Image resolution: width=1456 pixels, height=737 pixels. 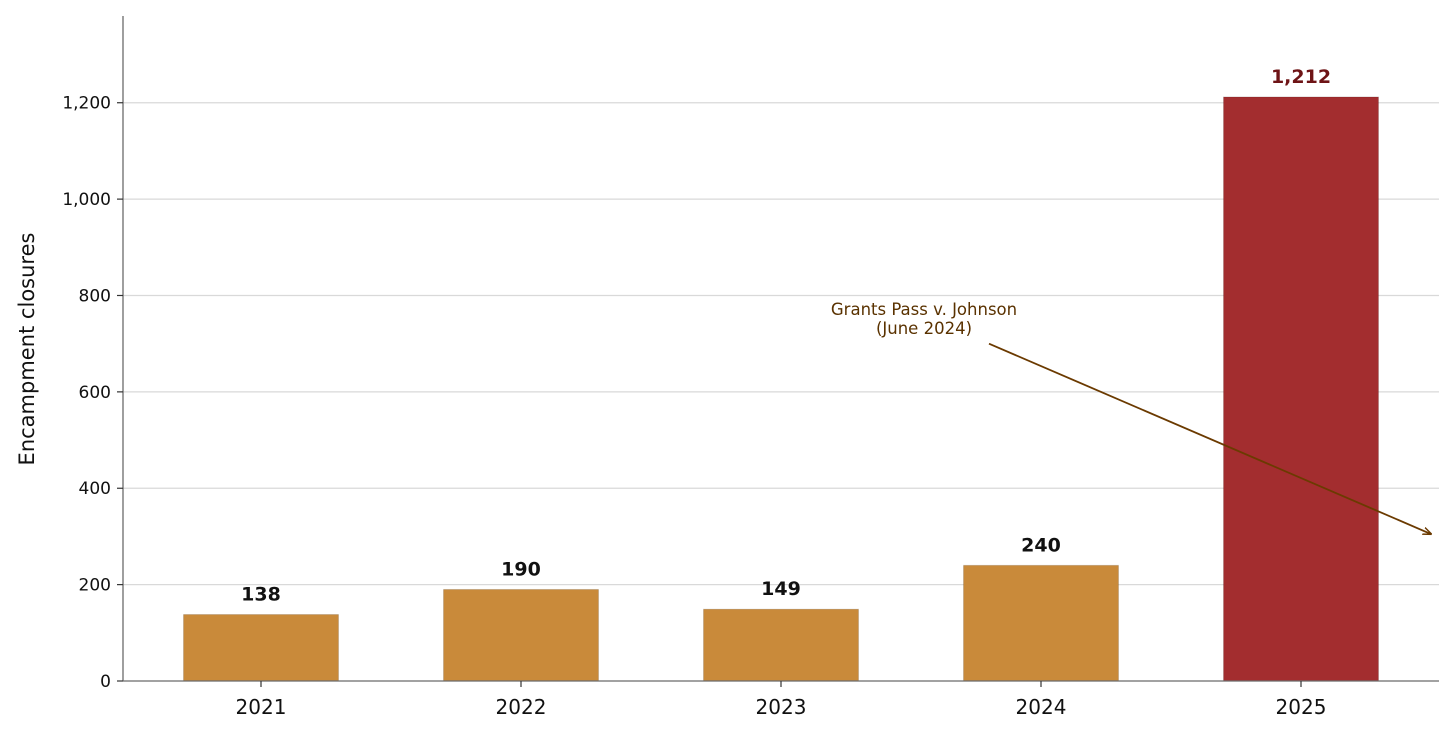 I want to click on data-label-2021: 138, so click(x=261, y=595).